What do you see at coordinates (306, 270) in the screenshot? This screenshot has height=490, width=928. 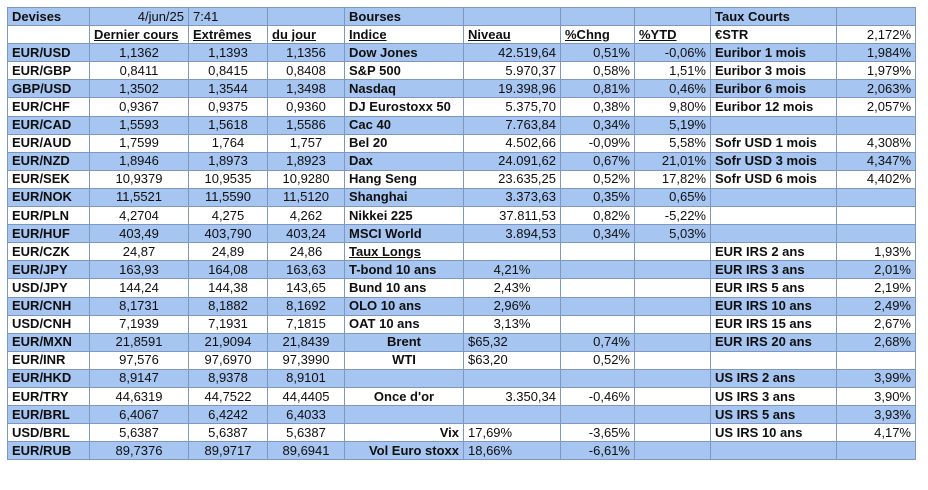 I see `extreme-low-cell: 163,63` at bounding box center [306, 270].